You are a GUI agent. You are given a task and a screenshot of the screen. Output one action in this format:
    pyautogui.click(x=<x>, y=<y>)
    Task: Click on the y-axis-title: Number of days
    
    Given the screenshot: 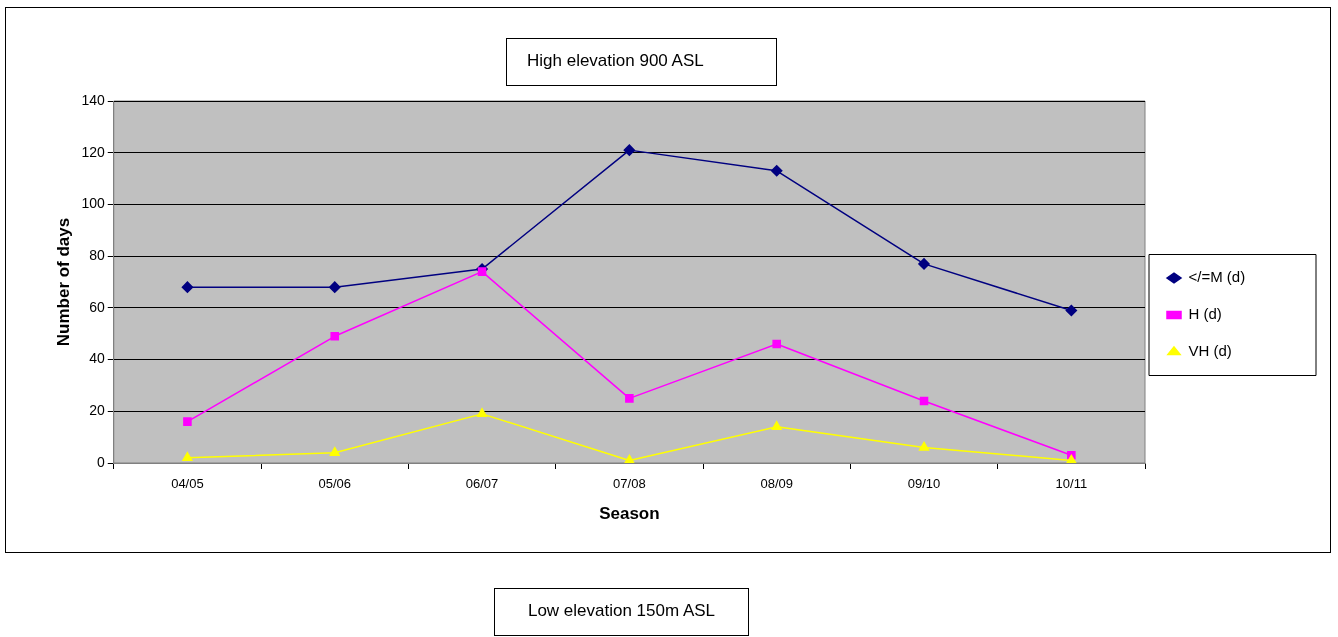 What is the action you would take?
    pyautogui.click(x=63, y=282)
    